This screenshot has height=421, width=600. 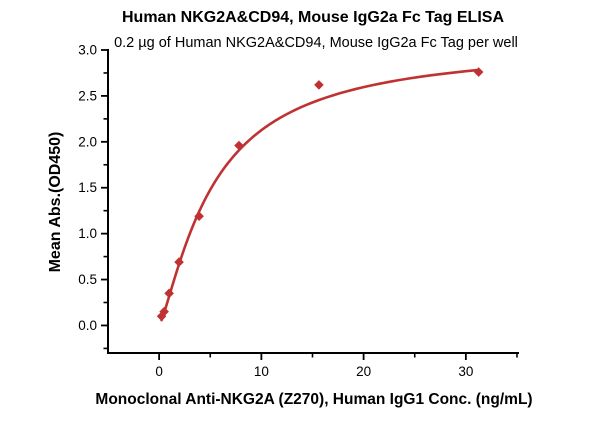 What do you see at coordinates (261, 371) in the screenshot?
I see `x-tick-label: 10` at bounding box center [261, 371].